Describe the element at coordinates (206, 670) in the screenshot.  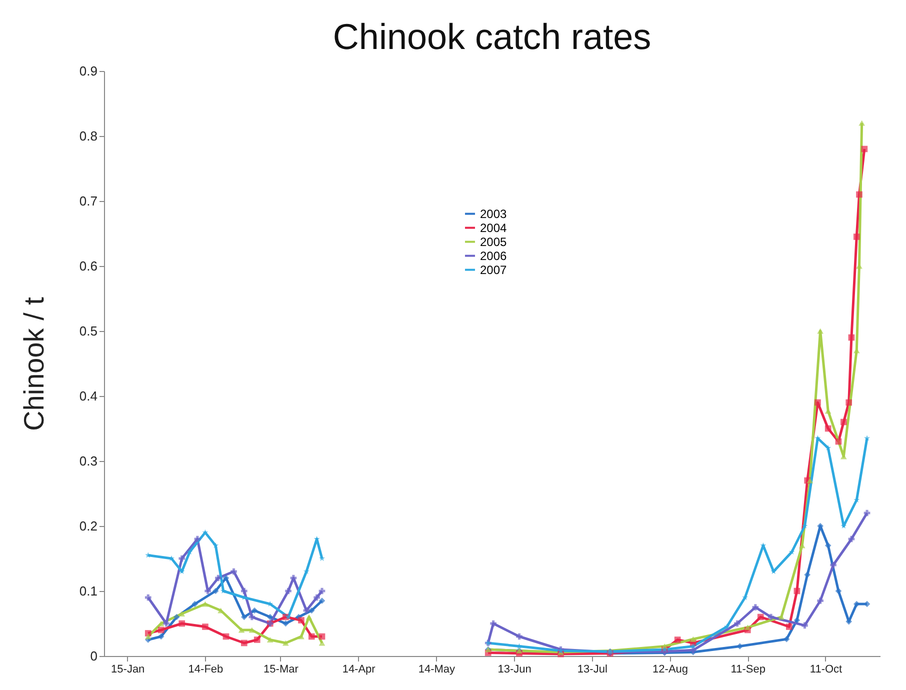
I see `x-tick-label: 14-Feb` at that location.